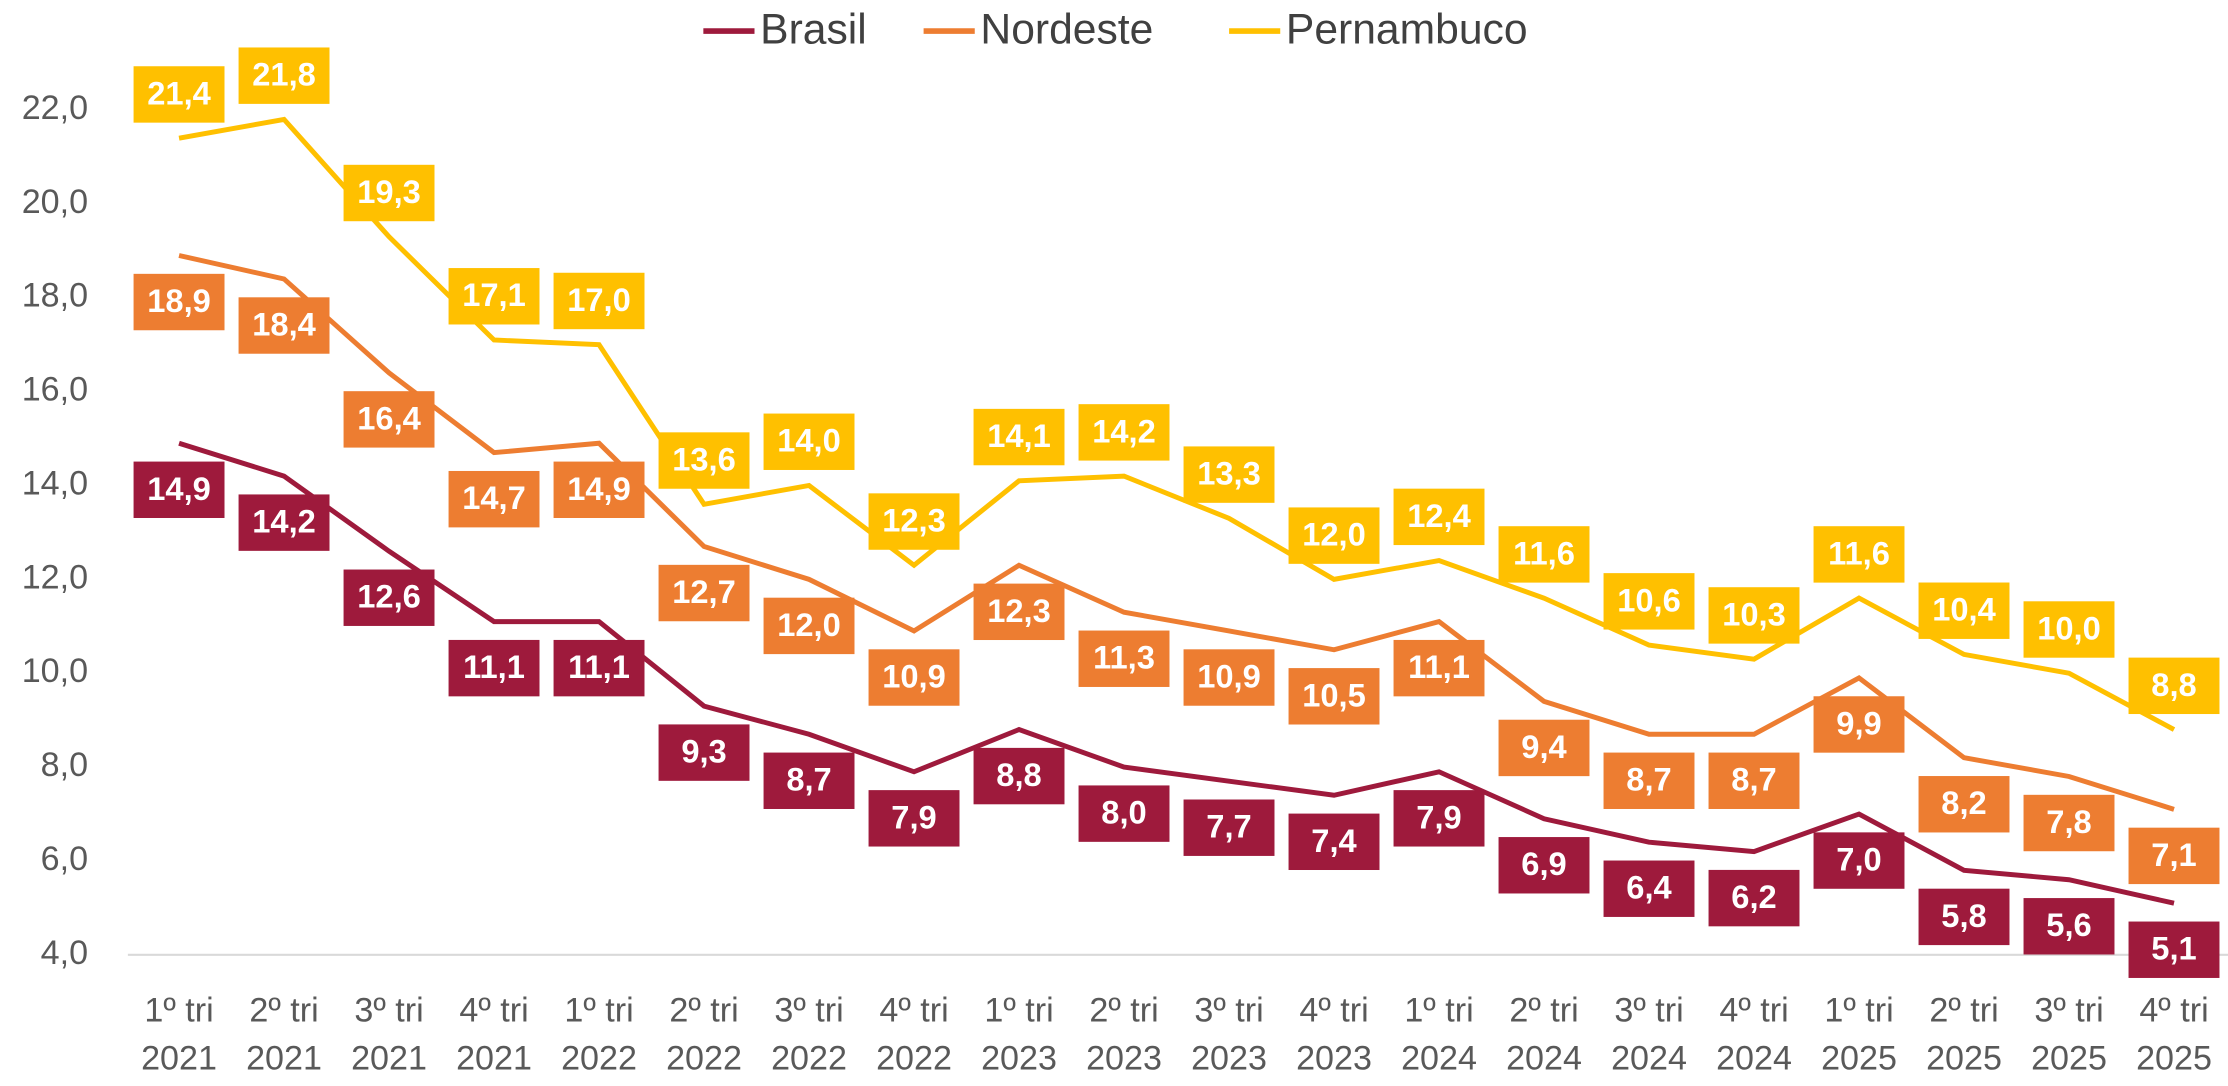 Image resolution: width=2228 pixels, height=1086 pixels. I want to click on data-label-text: 18,4, so click(284, 325).